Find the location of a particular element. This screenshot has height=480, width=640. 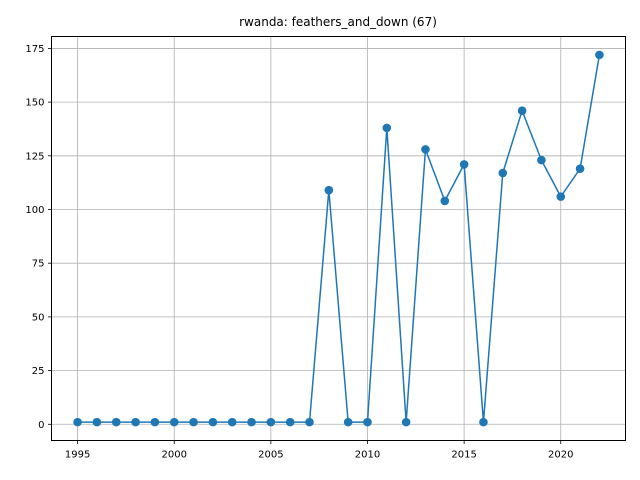

y-tick-label: 125 is located at coordinates (34, 156).